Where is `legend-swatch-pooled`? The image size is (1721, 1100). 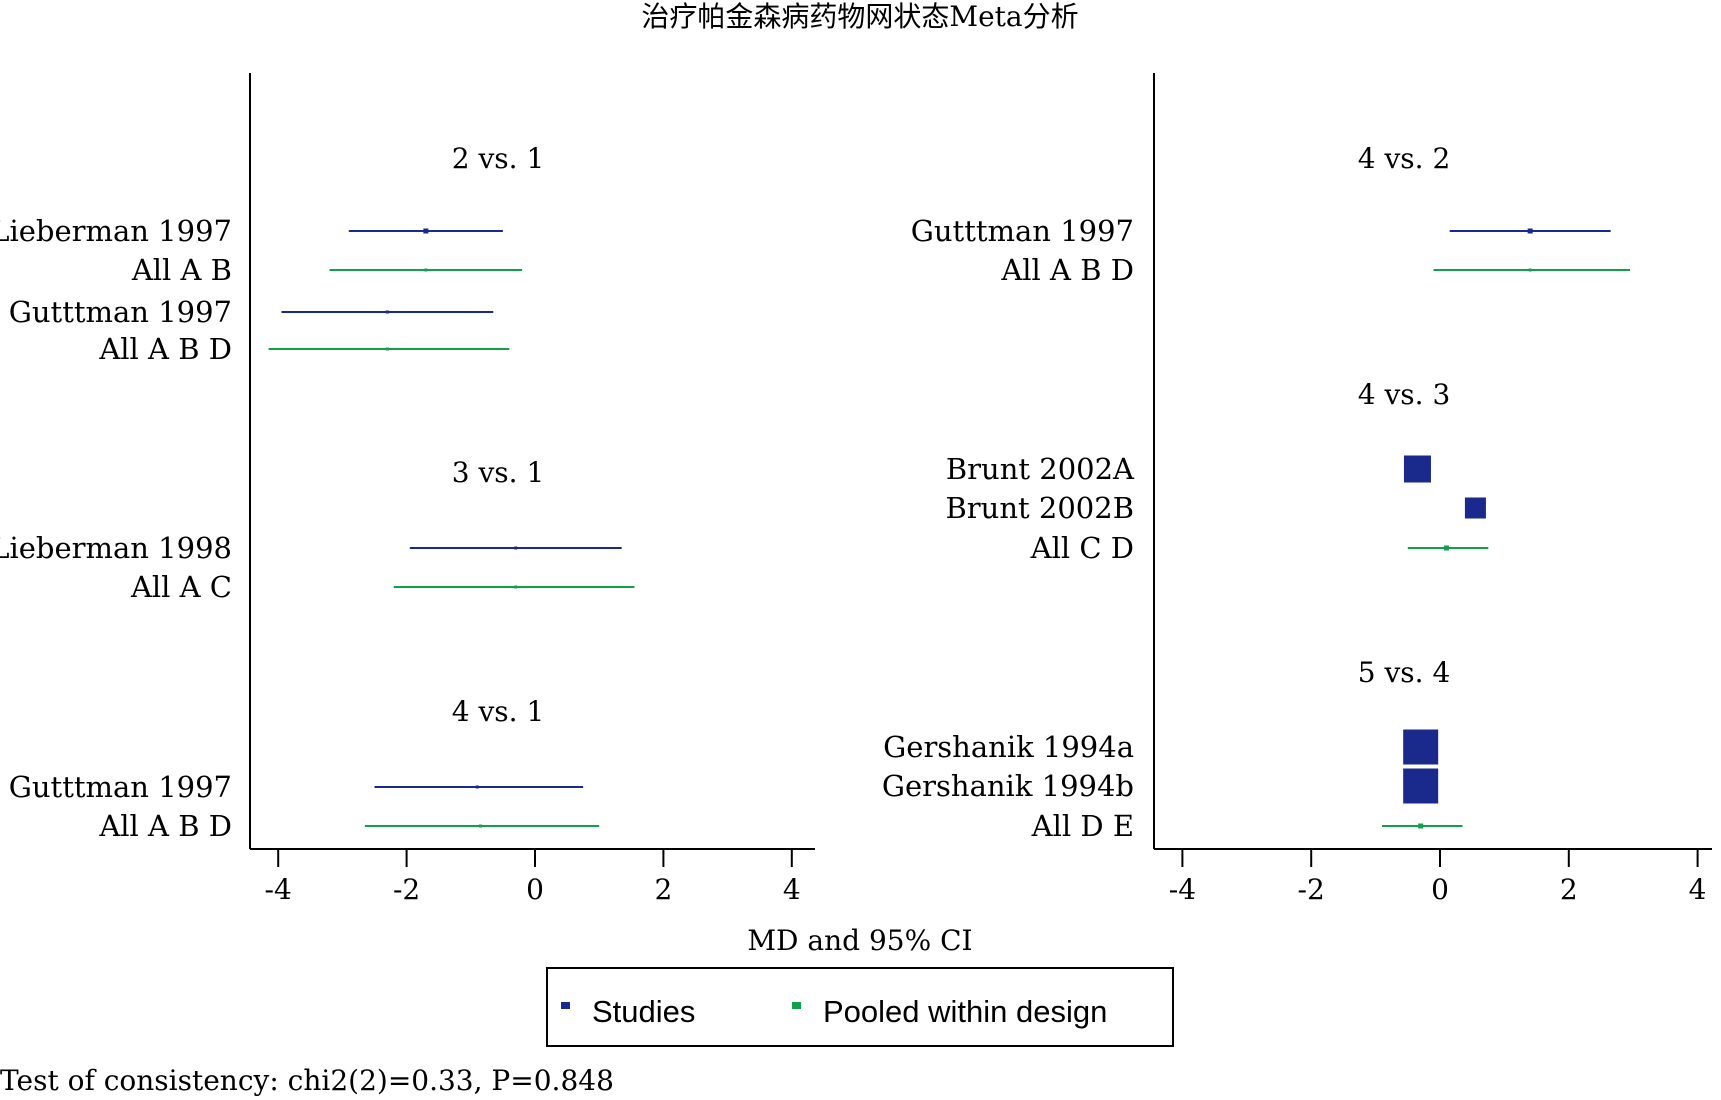 legend-swatch-pooled is located at coordinates (796, 1005).